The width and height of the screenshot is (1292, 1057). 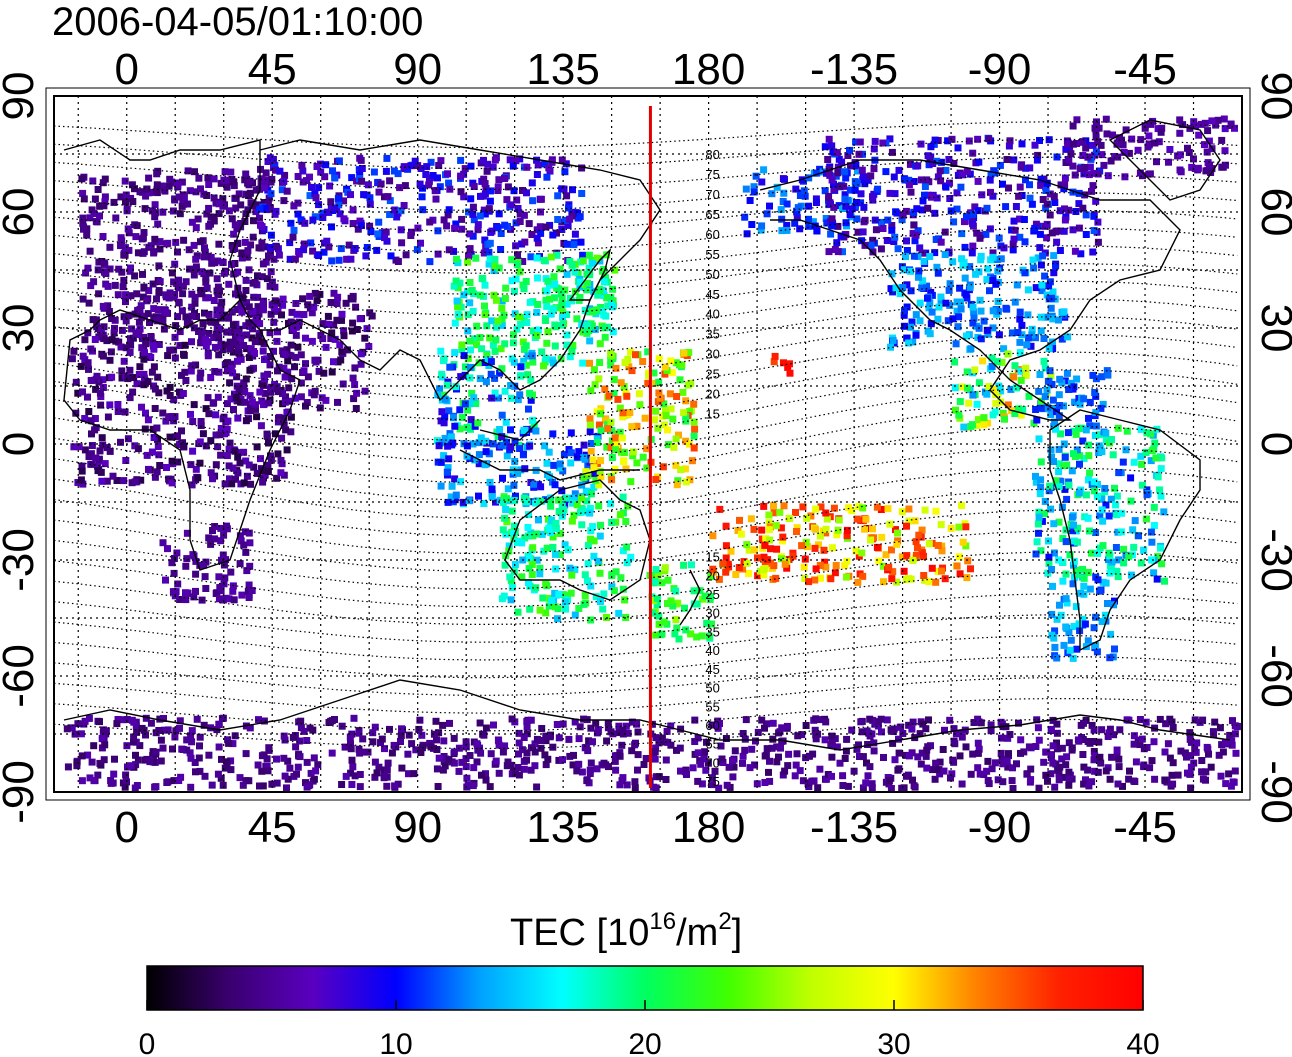 I want to click on tec-cell-scandinavia, so click(x=200, y=189).